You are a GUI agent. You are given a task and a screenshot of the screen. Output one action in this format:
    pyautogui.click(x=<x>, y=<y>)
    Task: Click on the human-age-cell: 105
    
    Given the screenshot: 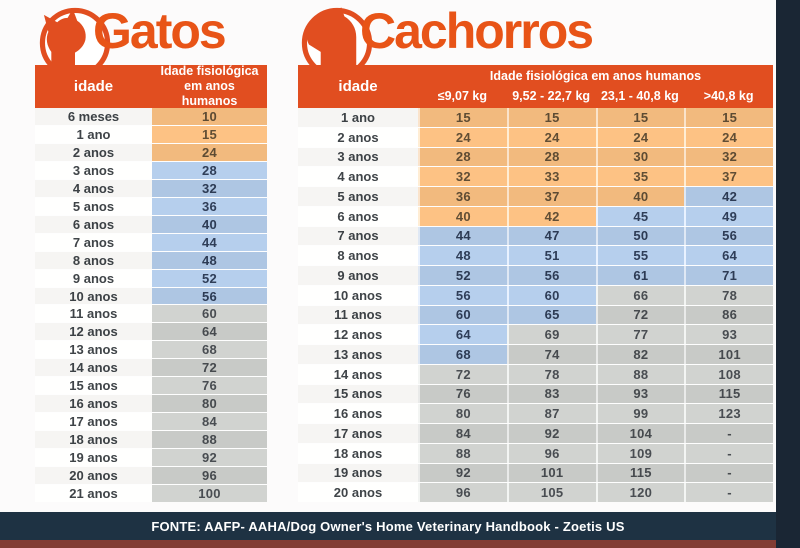 What is the action you would take?
    pyautogui.click(x=551, y=492)
    